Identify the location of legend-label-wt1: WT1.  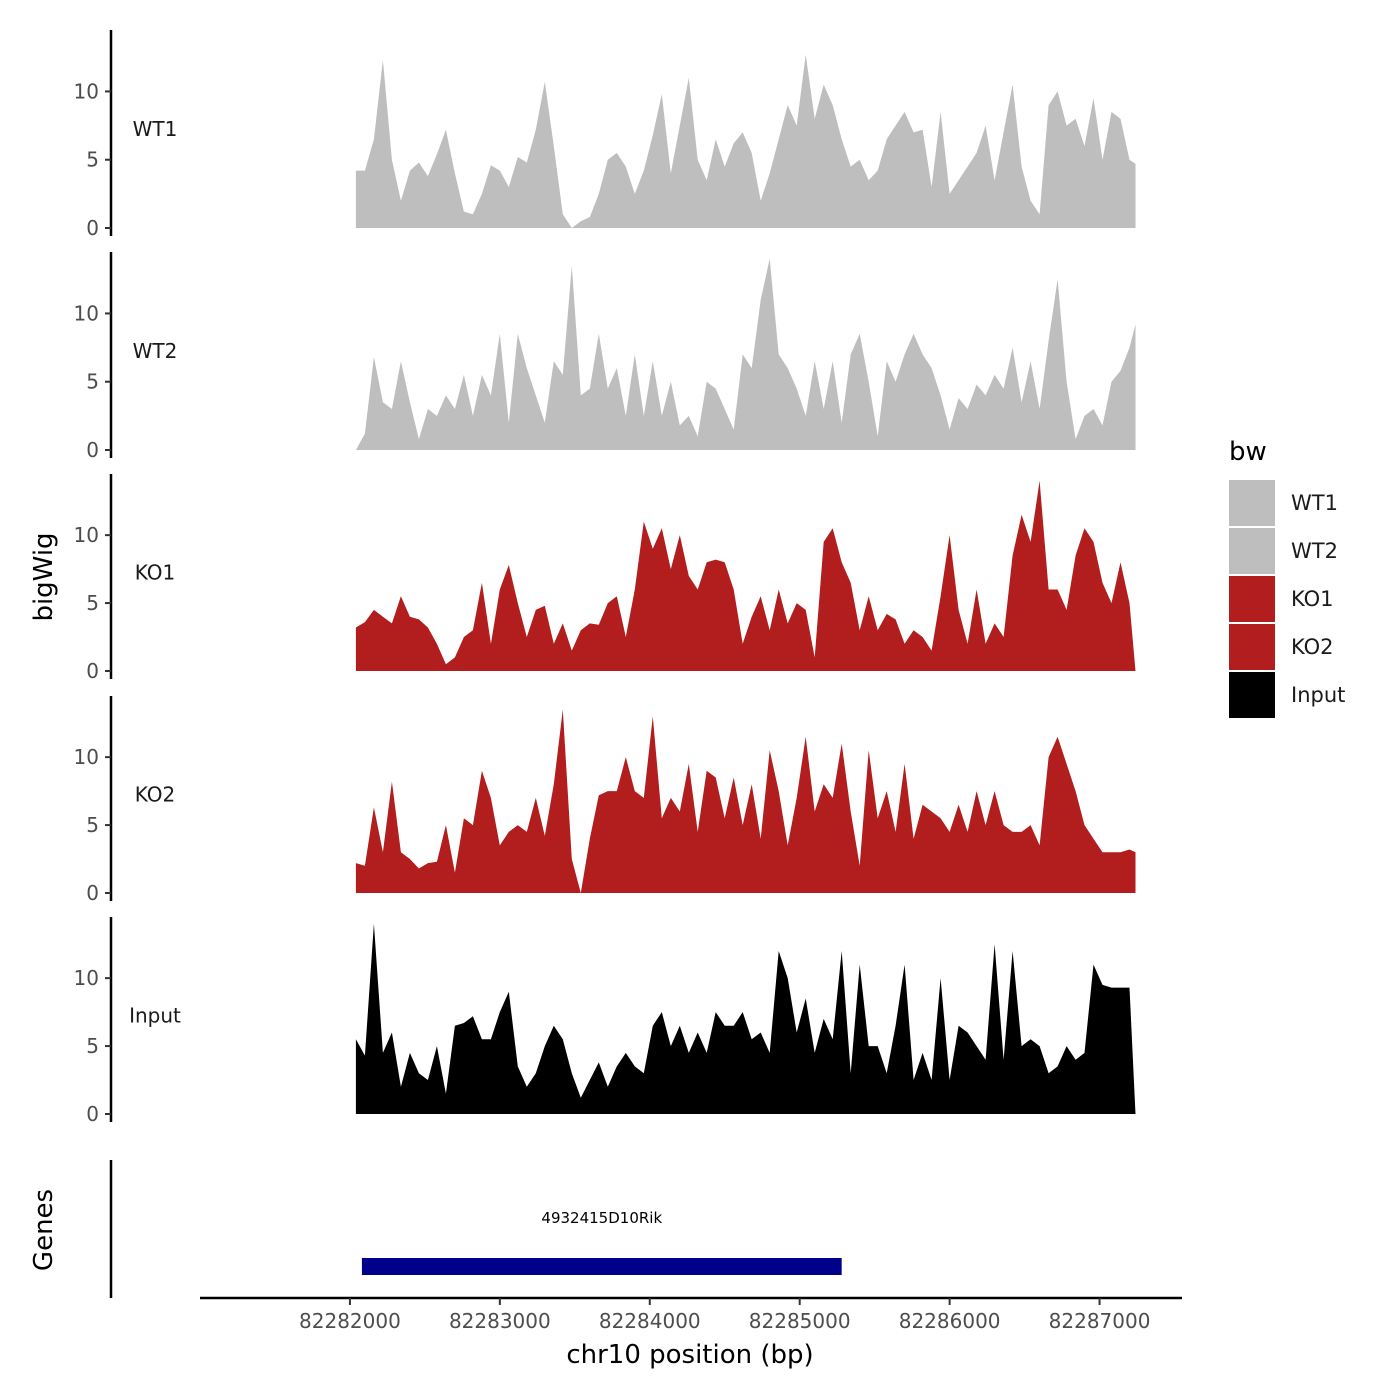
(1314, 503).